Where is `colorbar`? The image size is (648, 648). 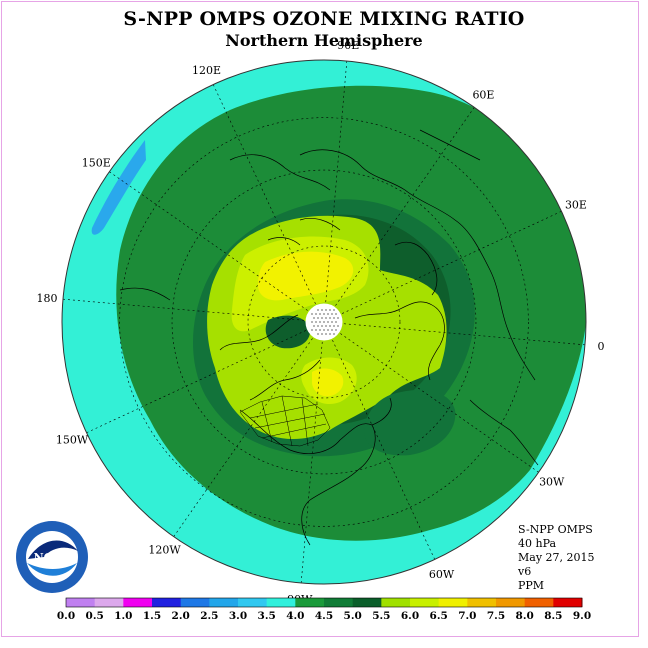 colorbar is located at coordinates (324, 602).